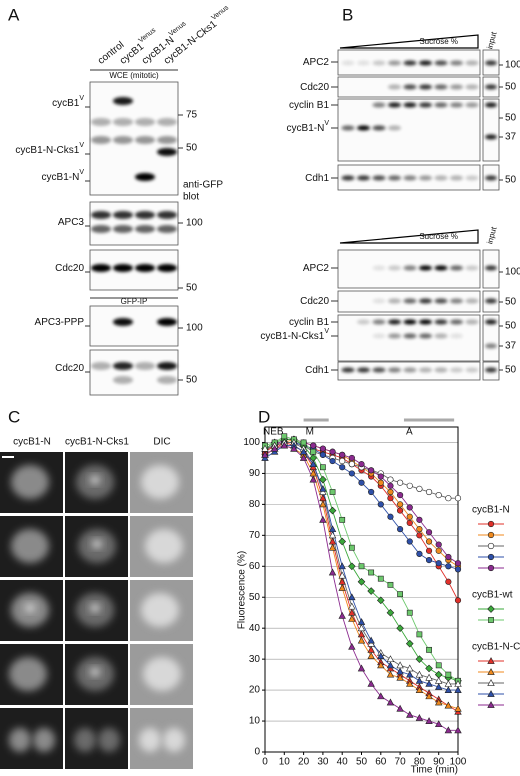 The image size is (520, 776). What do you see at coordinates (191, 197) in the screenshot?
I see `blot-note: blot` at bounding box center [191, 197].